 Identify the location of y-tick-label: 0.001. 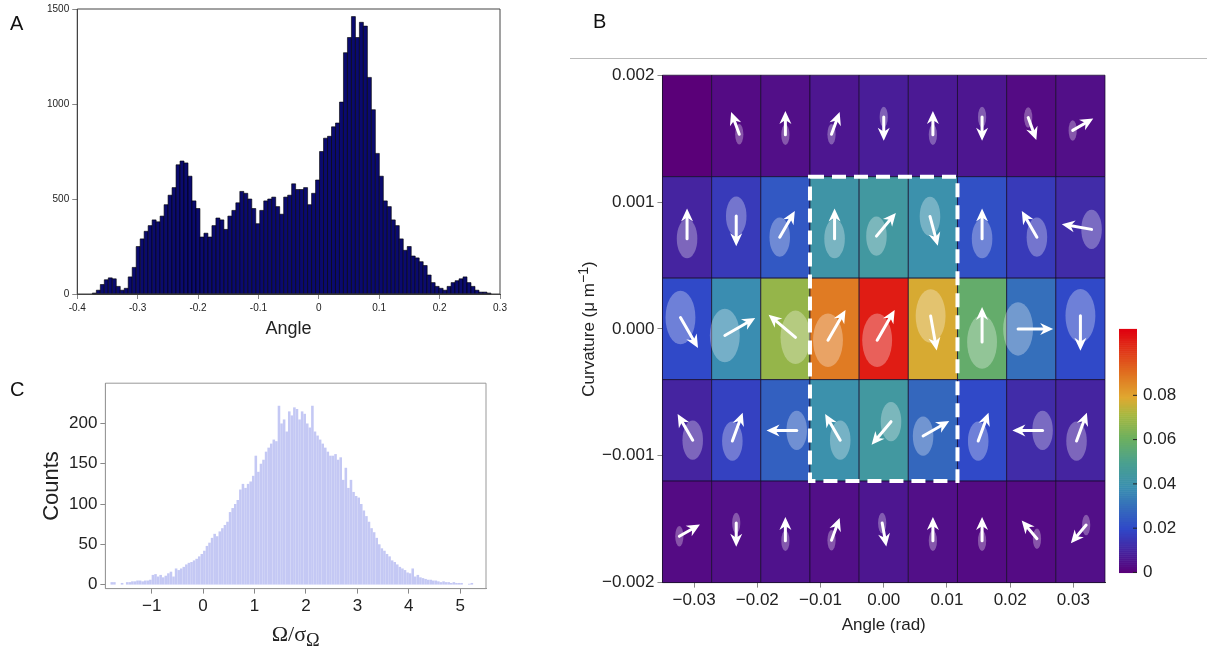
(633, 201).